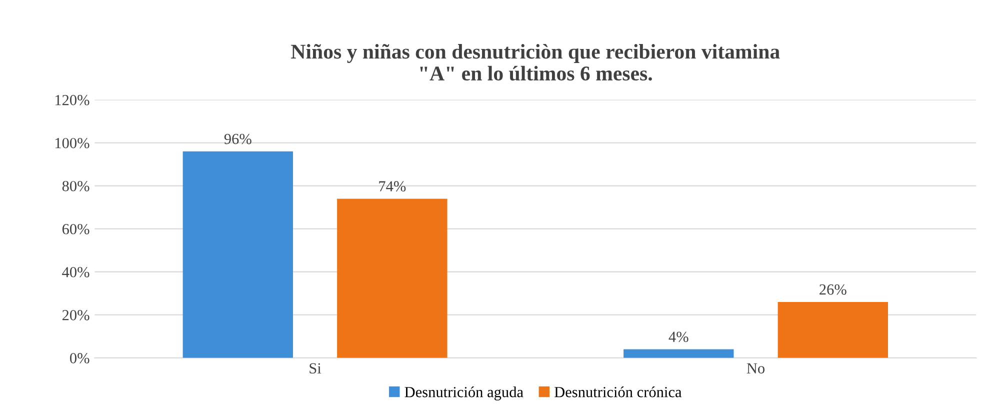 This screenshot has height=409, width=986. I want to click on data-label: 96%, so click(238, 139).